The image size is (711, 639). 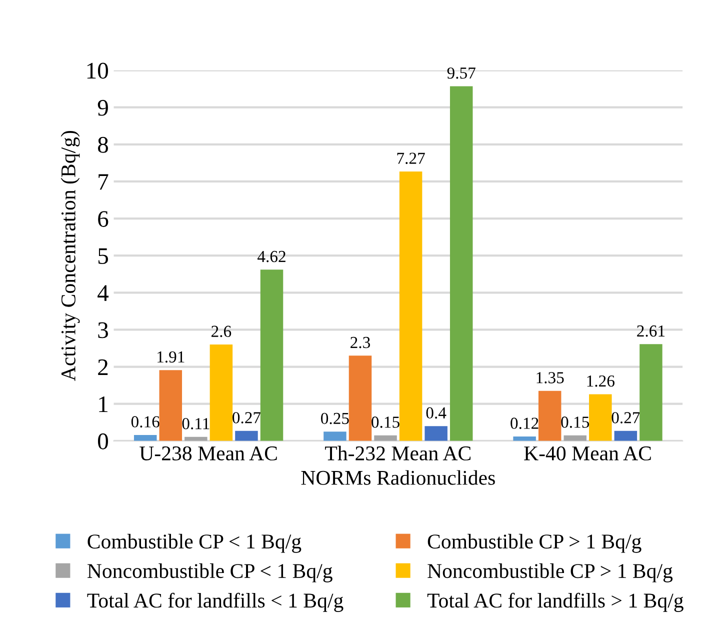 I want to click on x-axis-title: NORMs Radionuclides, so click(x=398, y=477).